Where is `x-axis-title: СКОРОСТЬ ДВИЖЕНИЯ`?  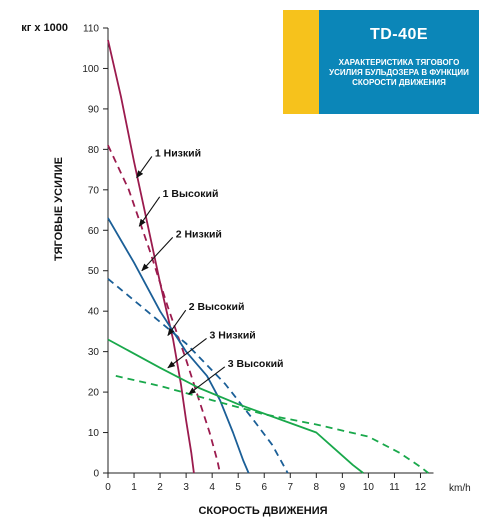 x-axis-title: СКОРОСТЬ ДВИЖЕНИЯ is located at coordinates (262, 511).